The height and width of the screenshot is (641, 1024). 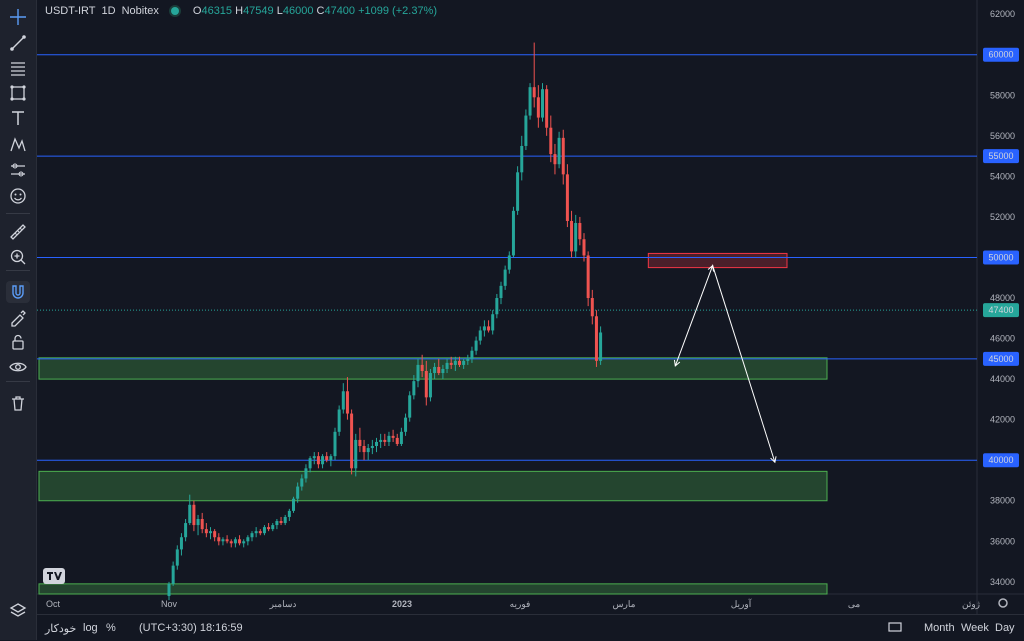 I want to click on timezone-clock: (UTC+3:30) 18:16:59, so click(x=191, y=628).